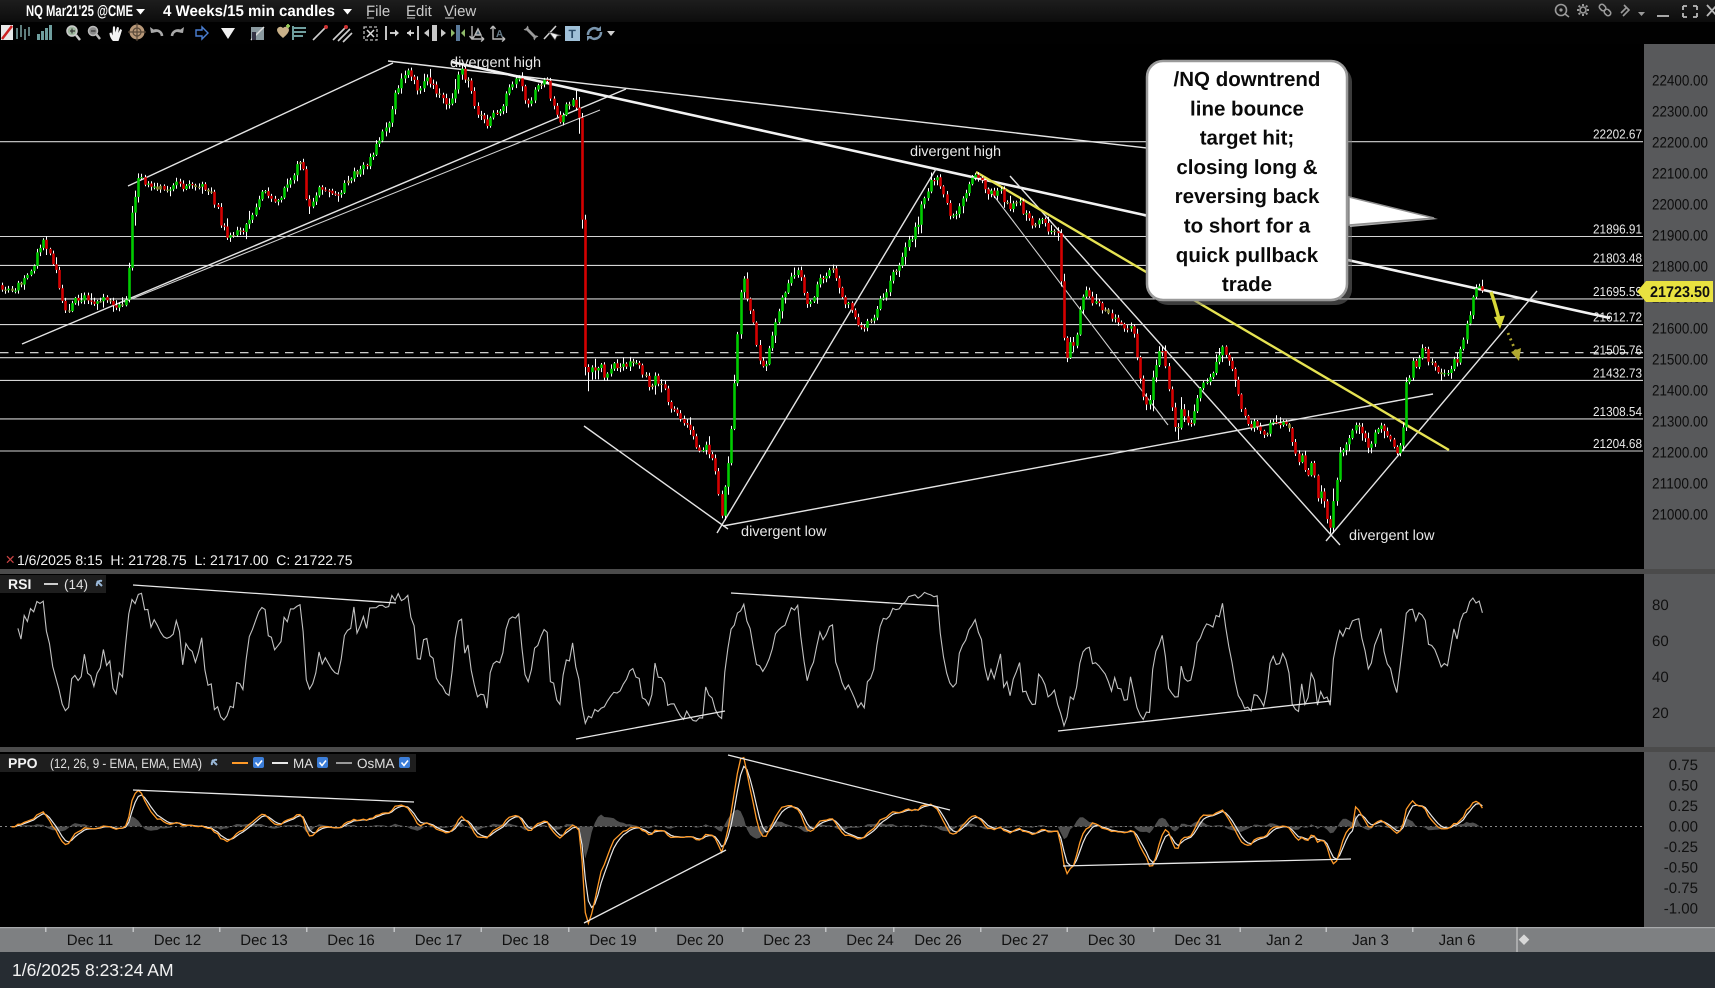 The height and width of the screenshot is (988, 1715). What do you see at coordinates (499, 34) in the screenshot?
I see `svg-text: A` at bounding box center [499, 34].